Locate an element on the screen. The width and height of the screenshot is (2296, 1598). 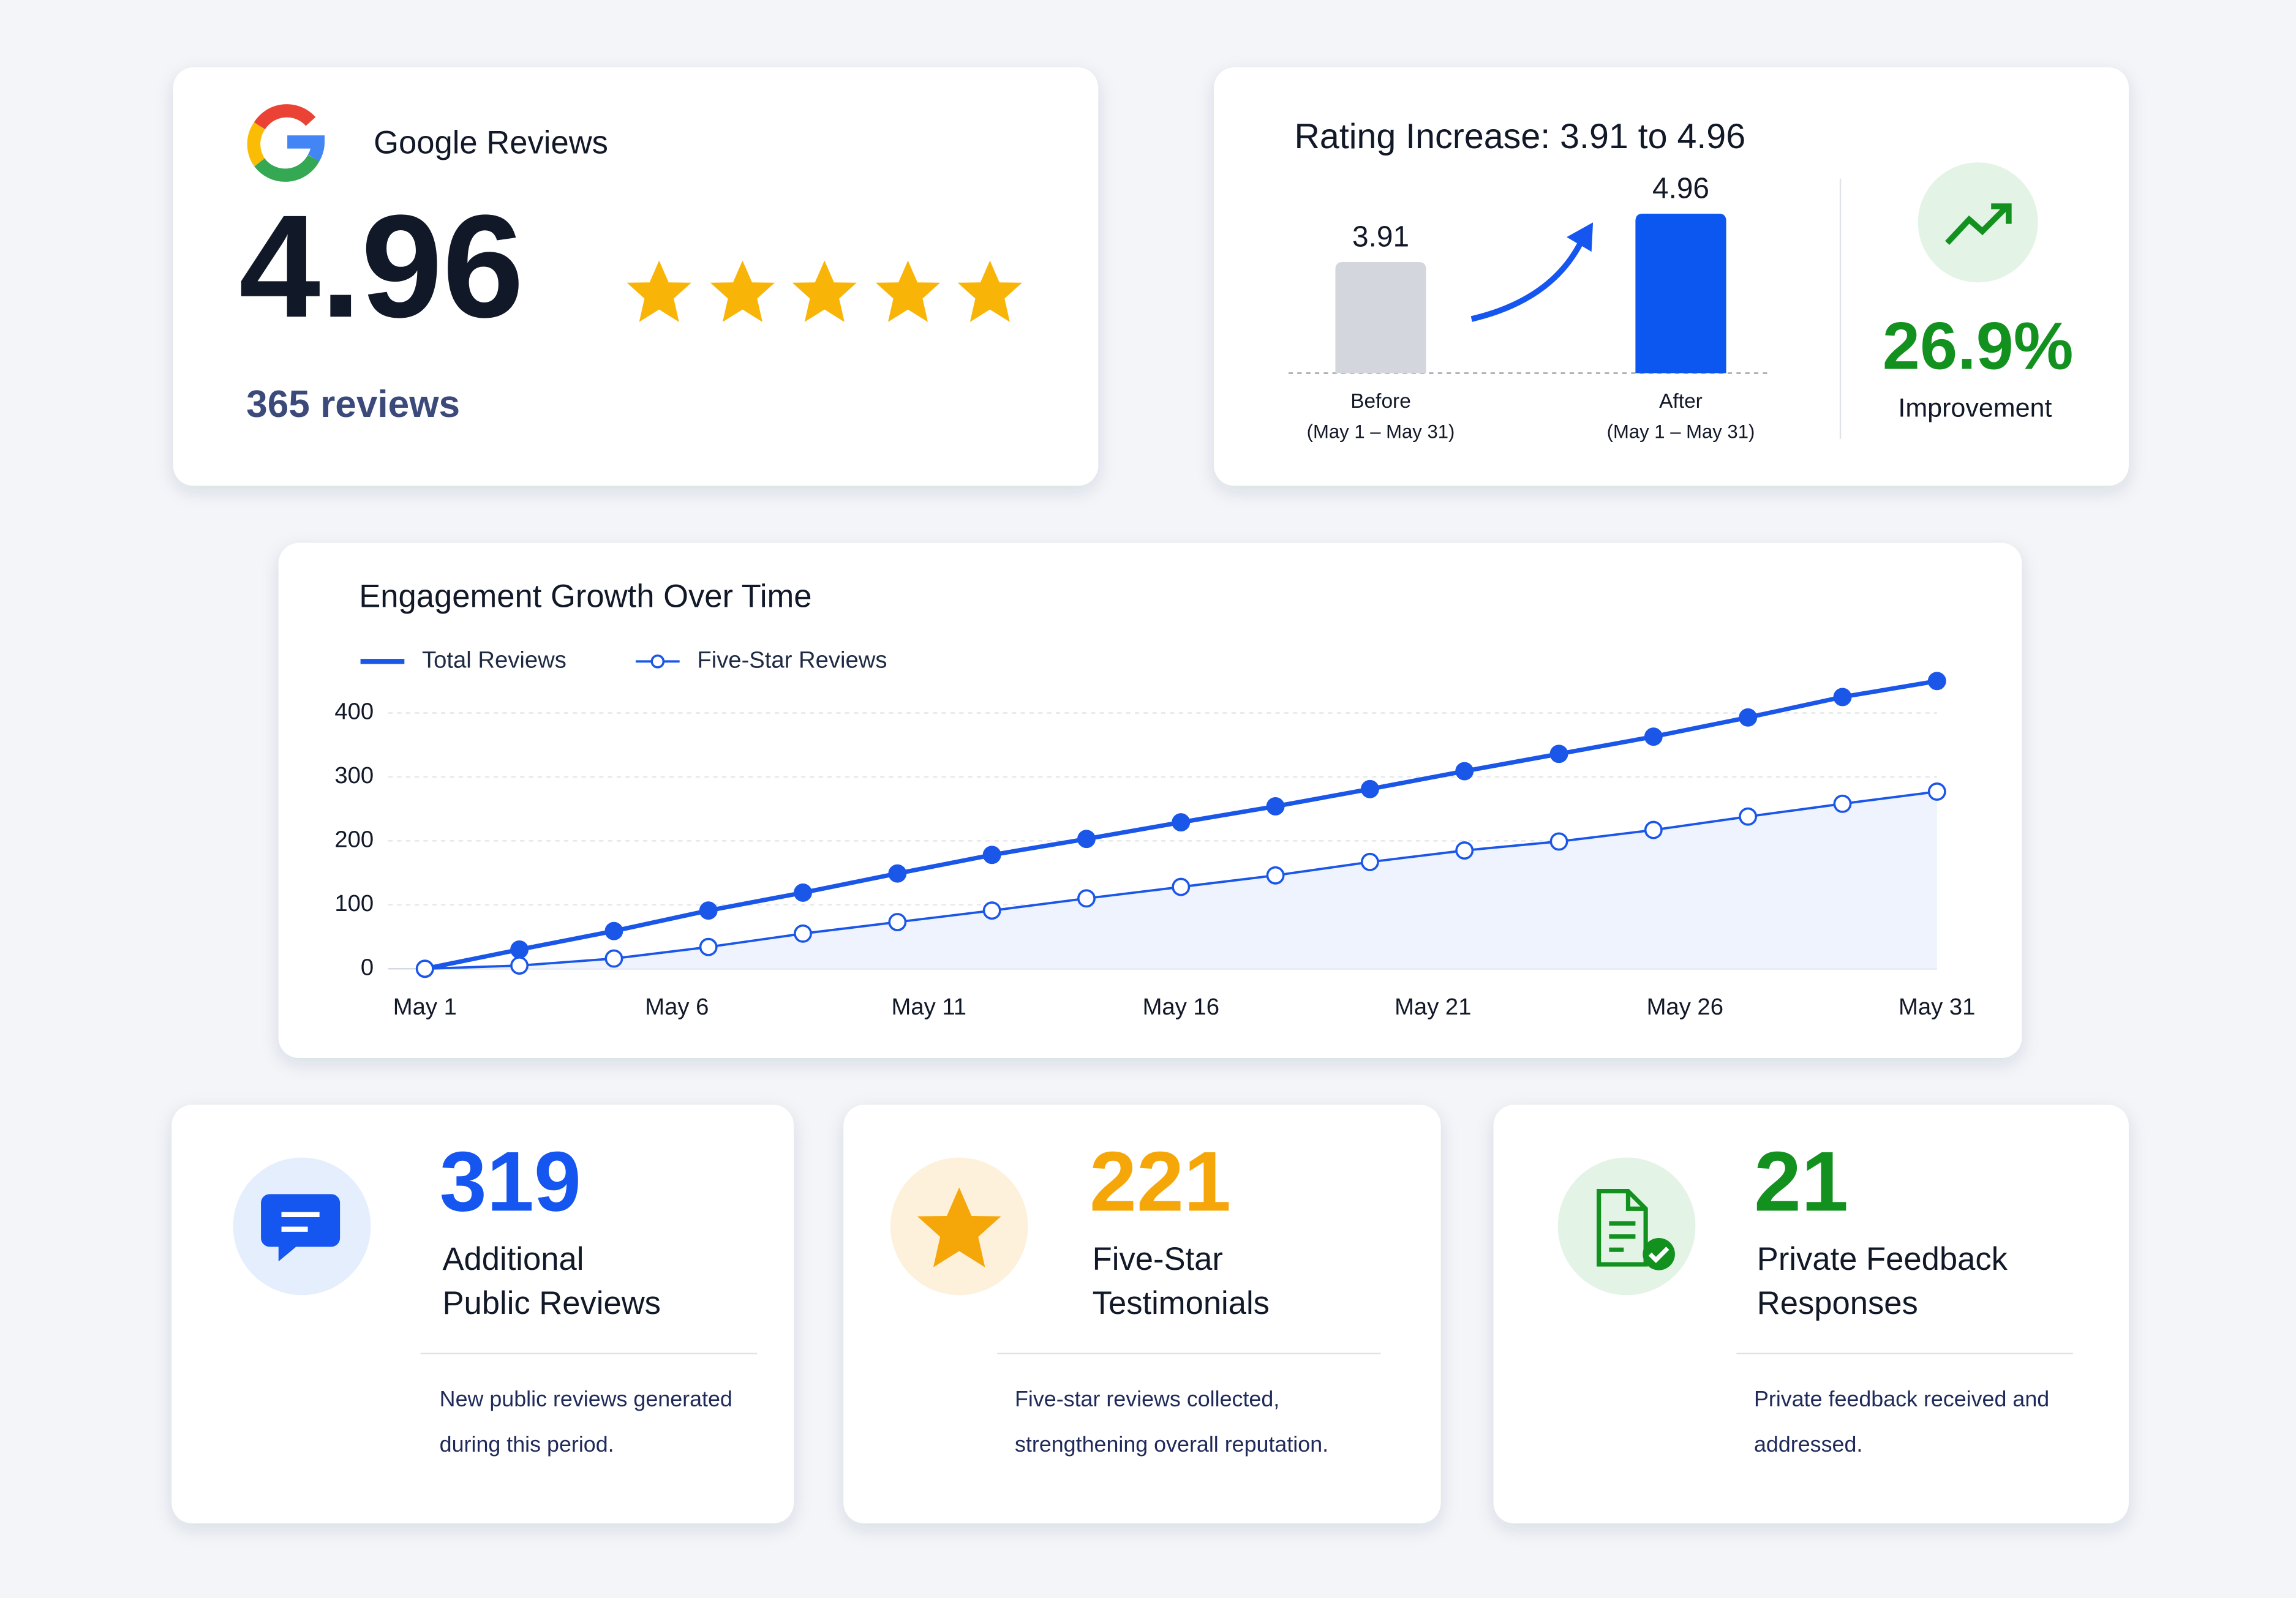
x-tick-label: May 1 is located at coordinates (425, 1007).